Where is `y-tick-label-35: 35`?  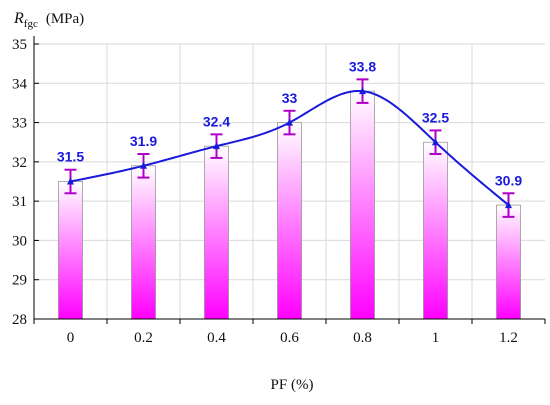
y-tick-label-35: 35 is located at coordinates (19, 45).